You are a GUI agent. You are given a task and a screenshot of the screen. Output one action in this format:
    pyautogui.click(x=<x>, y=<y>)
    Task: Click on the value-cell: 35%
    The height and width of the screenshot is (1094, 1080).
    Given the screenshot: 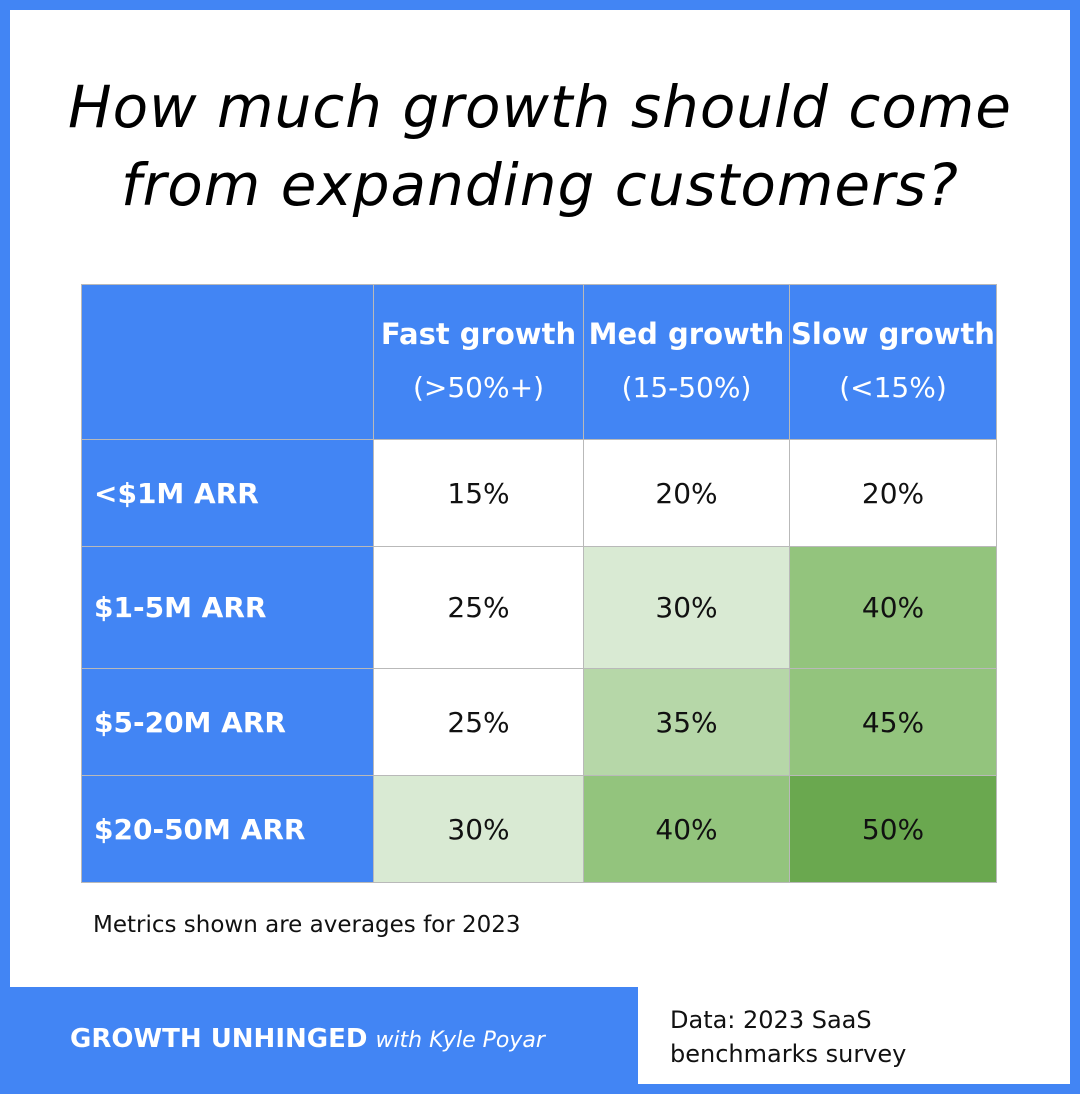 What is the action you would take?
    pyautogui.click(x=686, y=722)
    